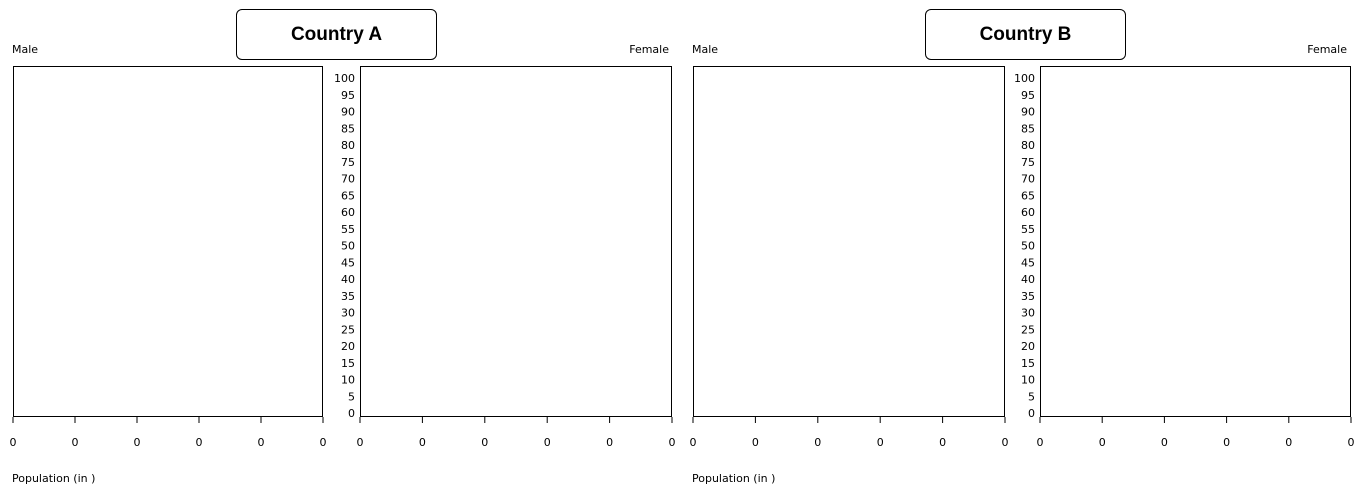 The width and height of the screenshot is (1366, 488). I want to click on chart-title: Country A, so click(336, 34).